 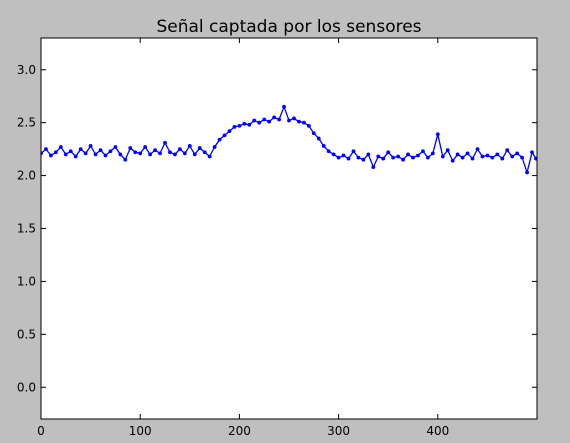 What do you see at coordinates (26, 70) in the screenshot?
I see `y-tick-label: 3.0` at bounding box center [26, 70].